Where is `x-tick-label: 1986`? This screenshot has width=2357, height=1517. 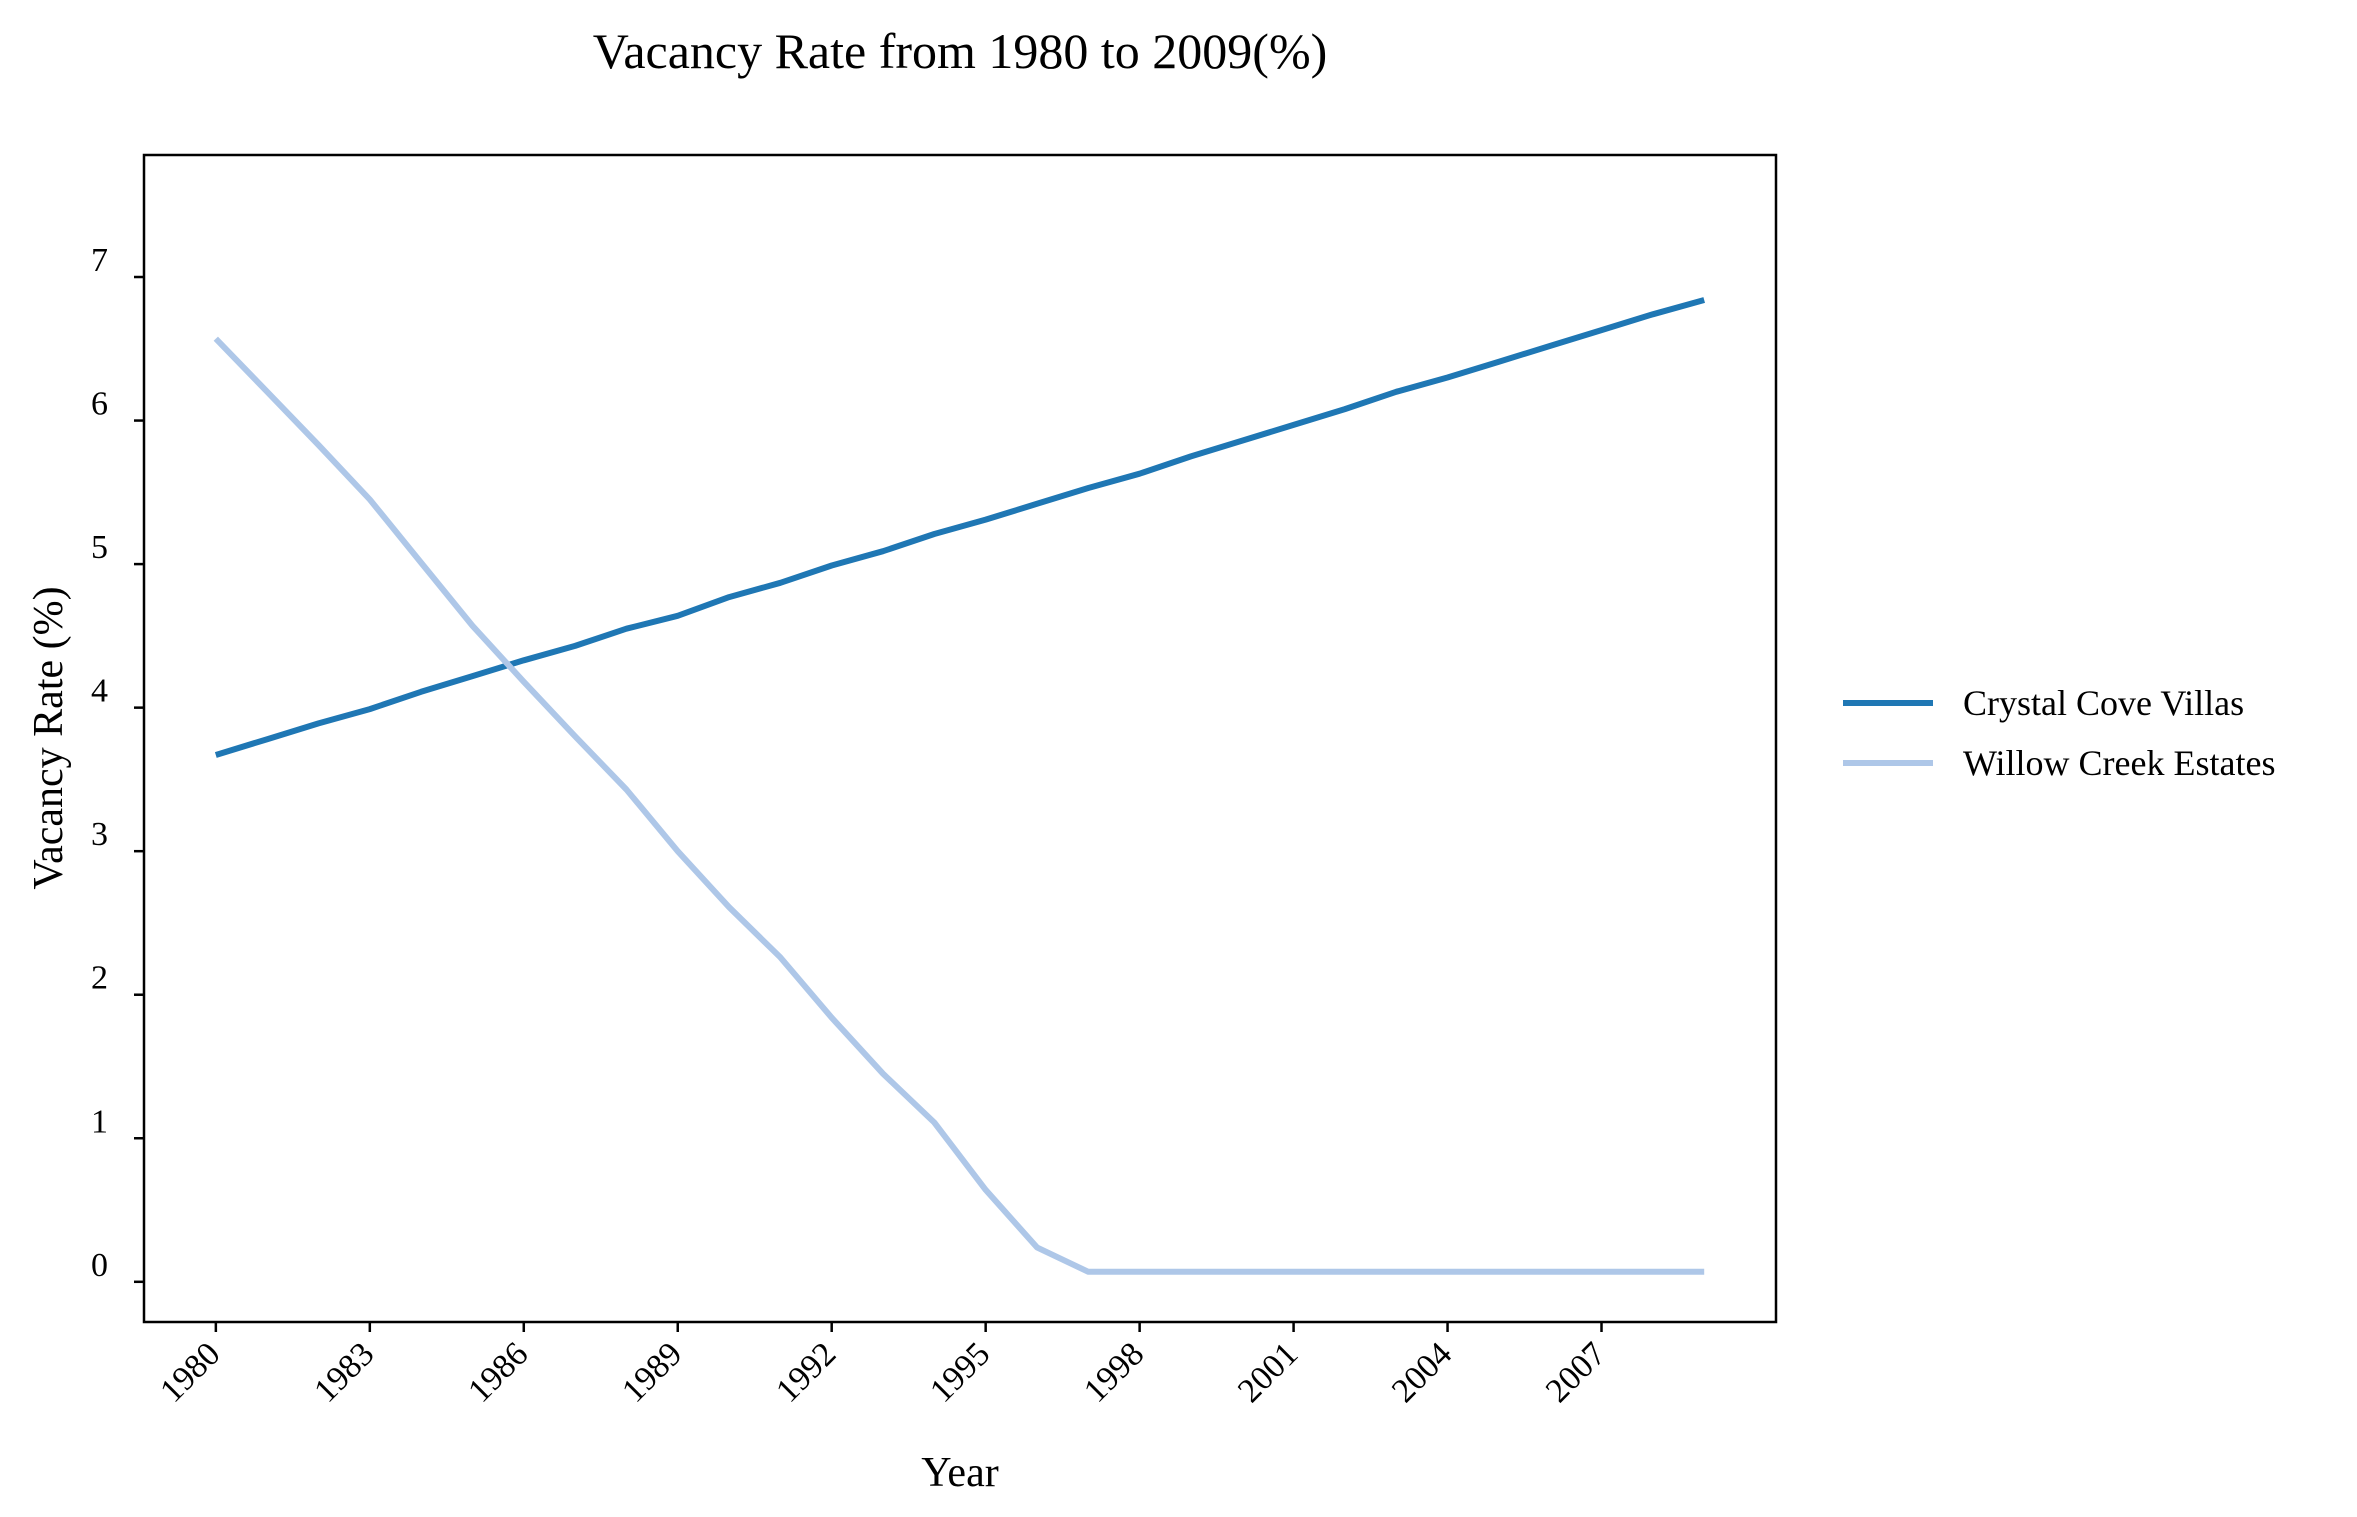 x-tick-label: 1986 is located at coordinates (498, 1372).